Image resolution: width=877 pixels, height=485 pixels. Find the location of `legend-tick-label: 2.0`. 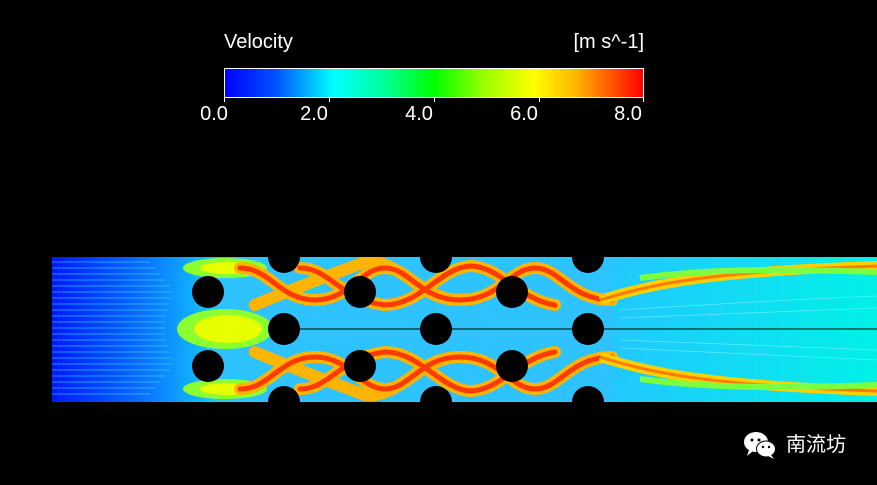

legend-tick-label: 2.0 is located at coordinates (314, 114).